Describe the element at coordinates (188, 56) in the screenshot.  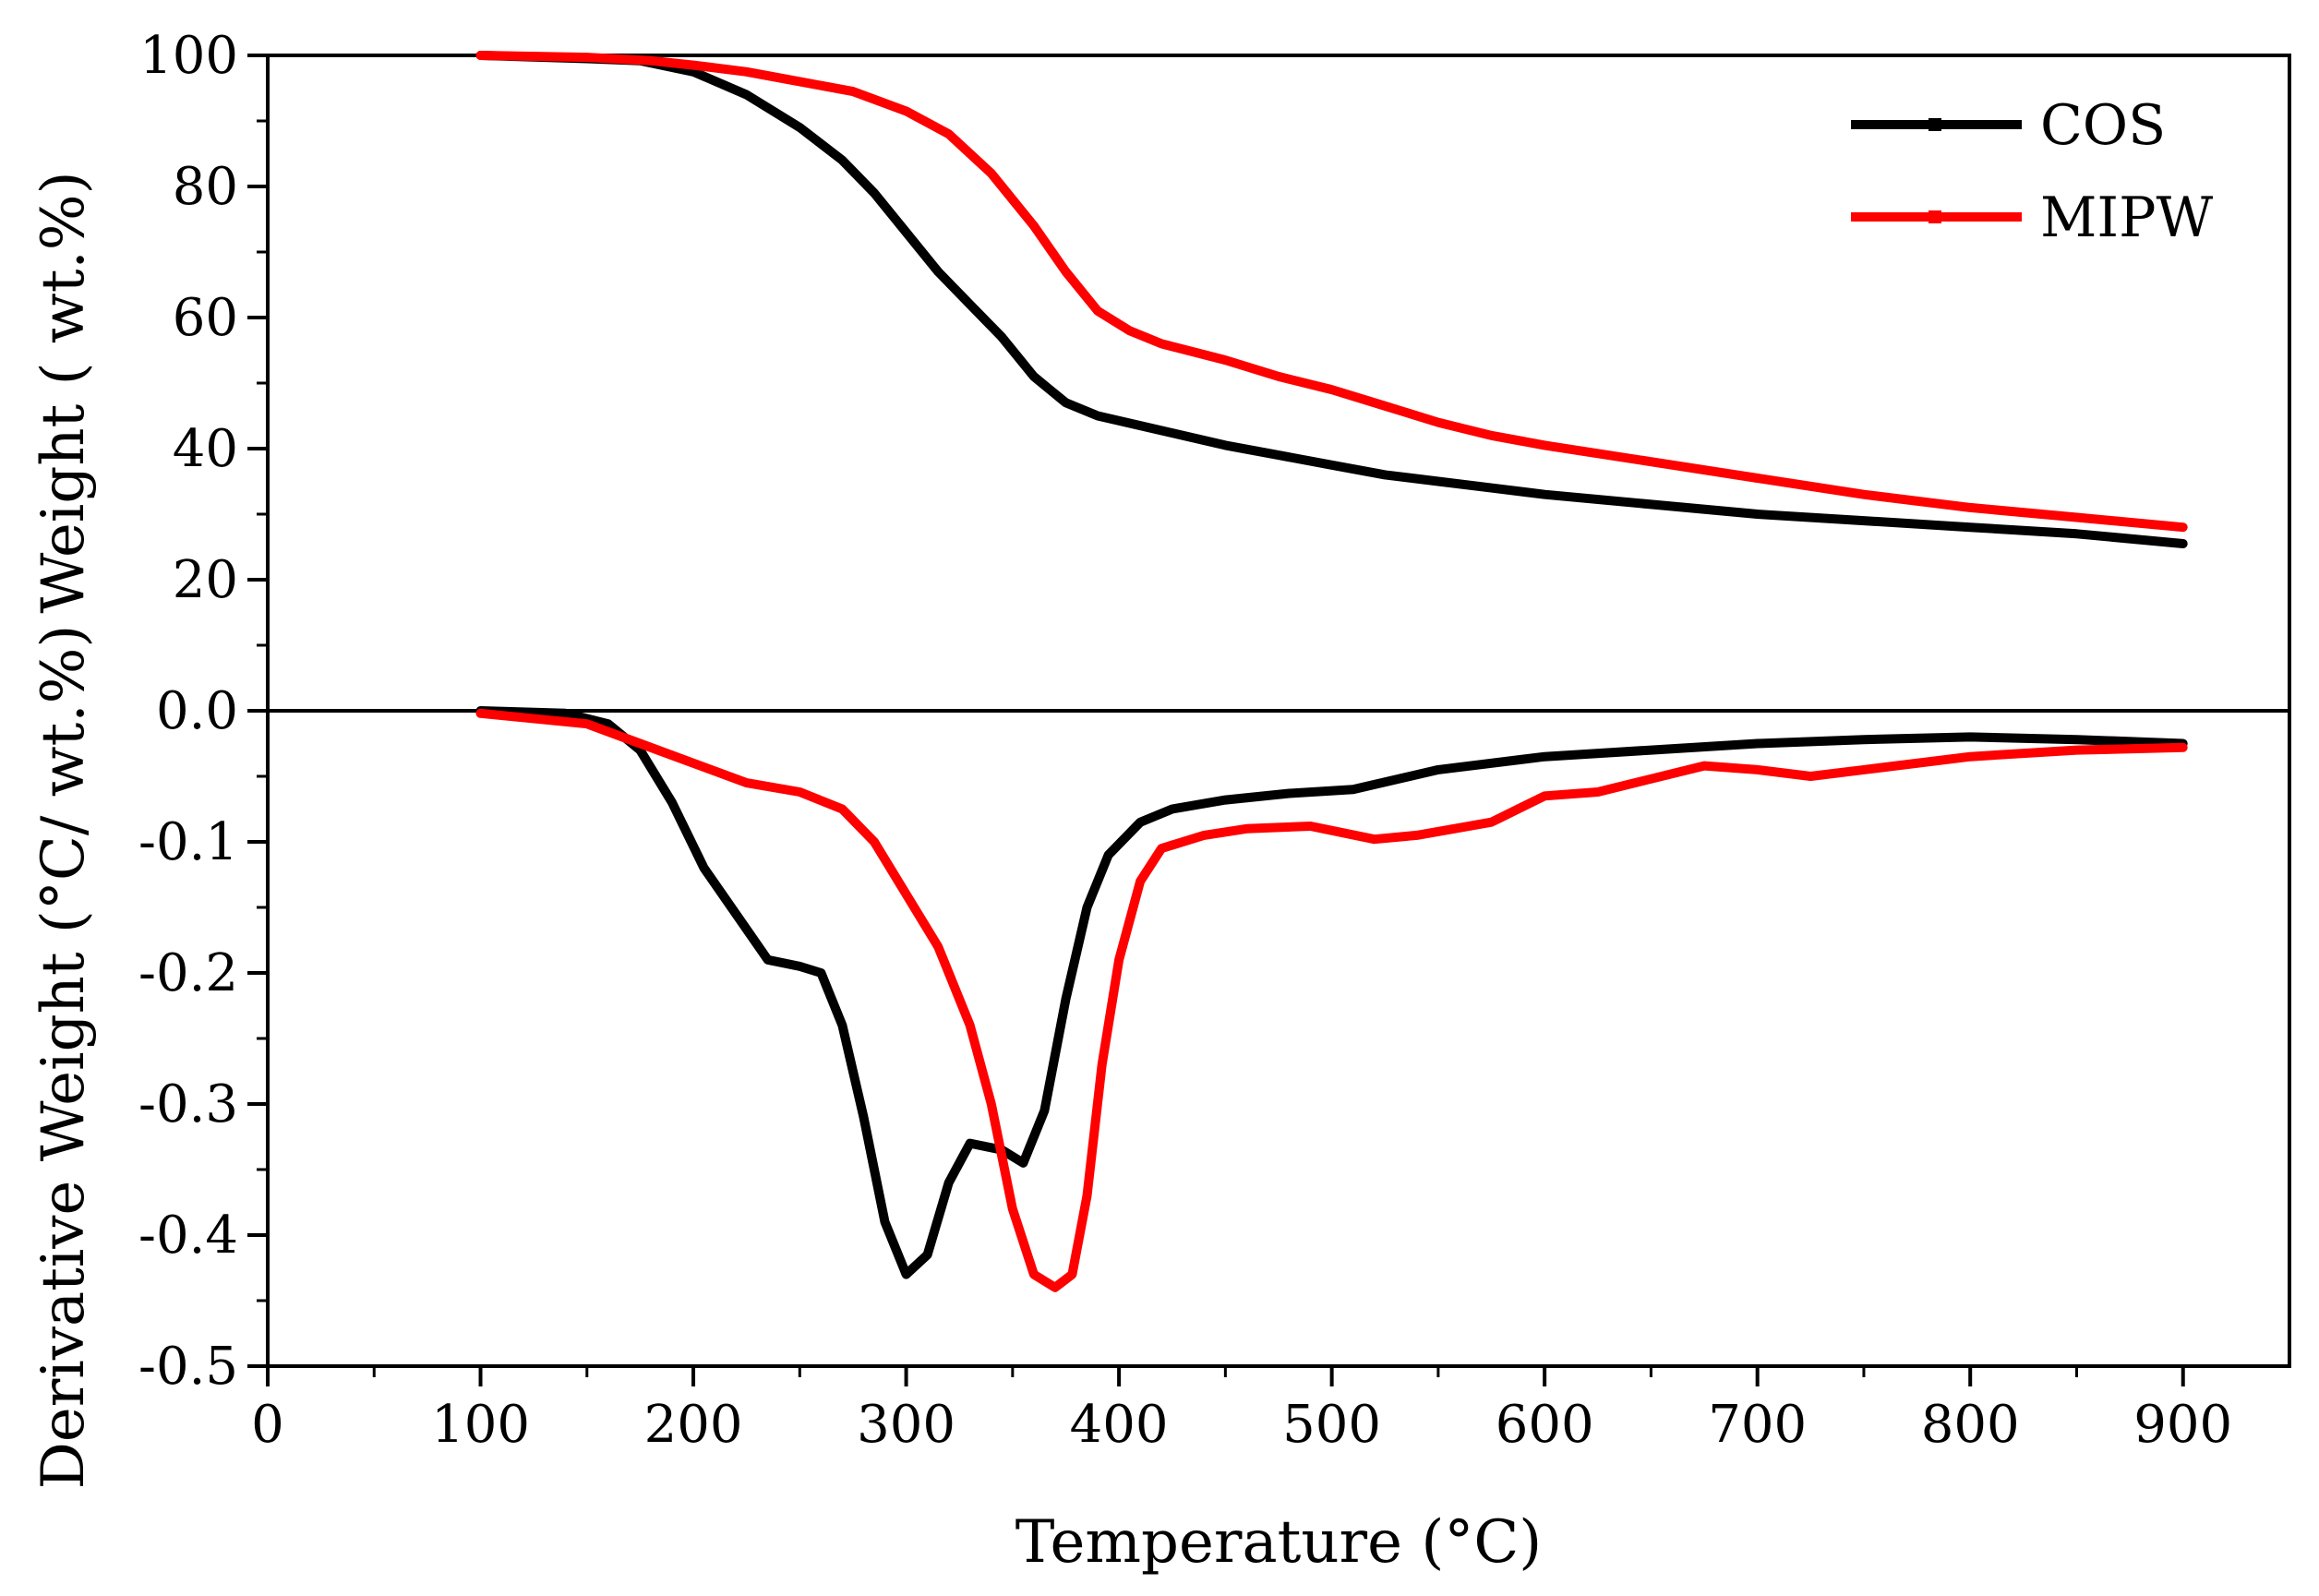
I see `y-tick-label: 100` at that location.